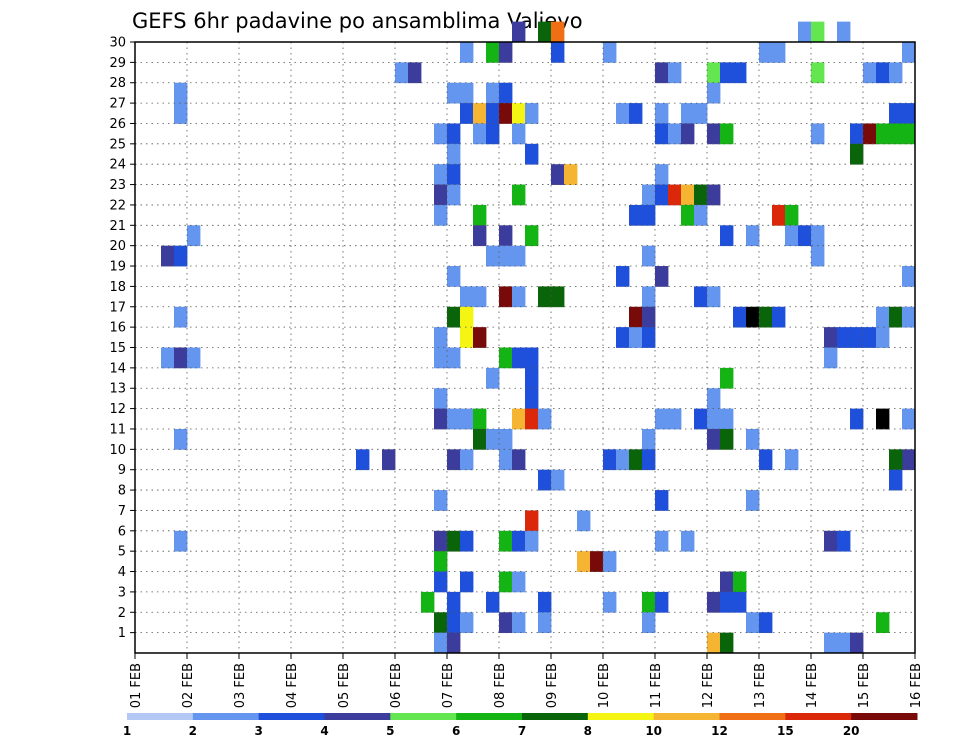 The height and width of the screenshot is (742, 960). Describe the element at coordinates (456, 731) in the screenshot. I see `legend-label: 6` at that location.